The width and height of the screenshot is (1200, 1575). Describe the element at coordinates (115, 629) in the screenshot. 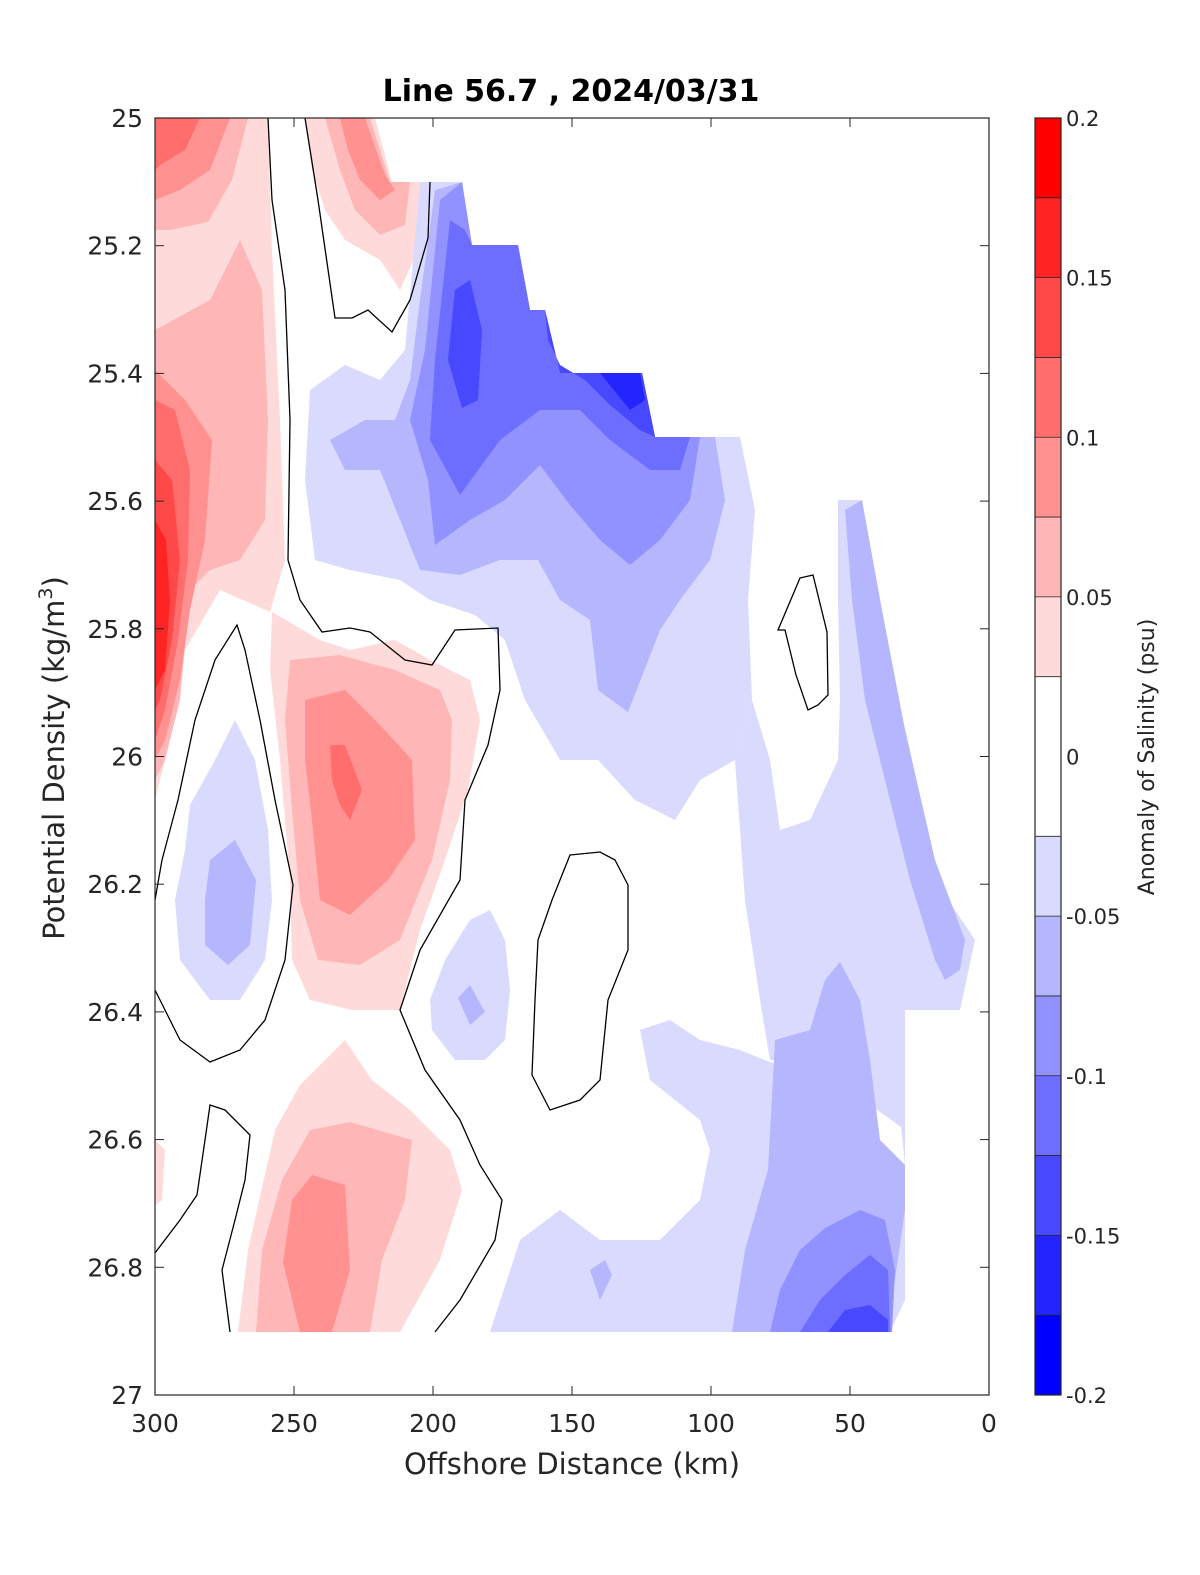

I see `y-tick-label: 25.8` at that location.